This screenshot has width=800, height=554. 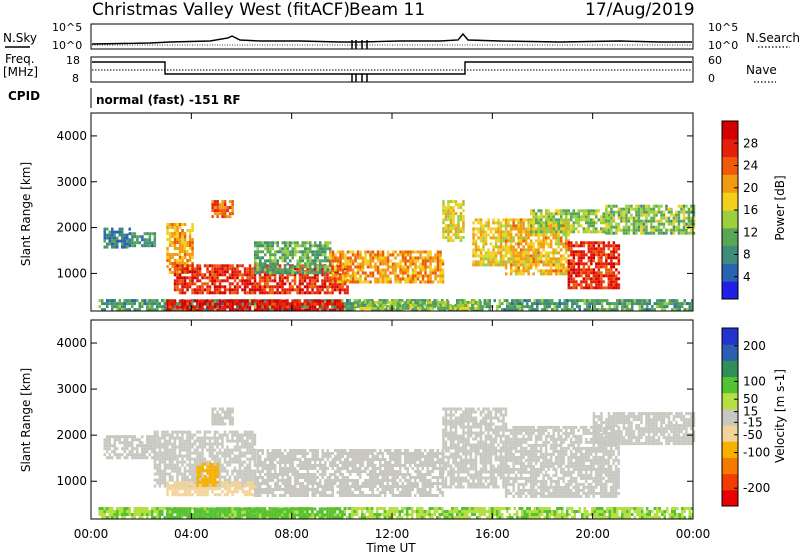 What do you see at coordinates (761, 70) in the screenshot?
I see `nave-label: Nave` at bounding box center [761, 70].